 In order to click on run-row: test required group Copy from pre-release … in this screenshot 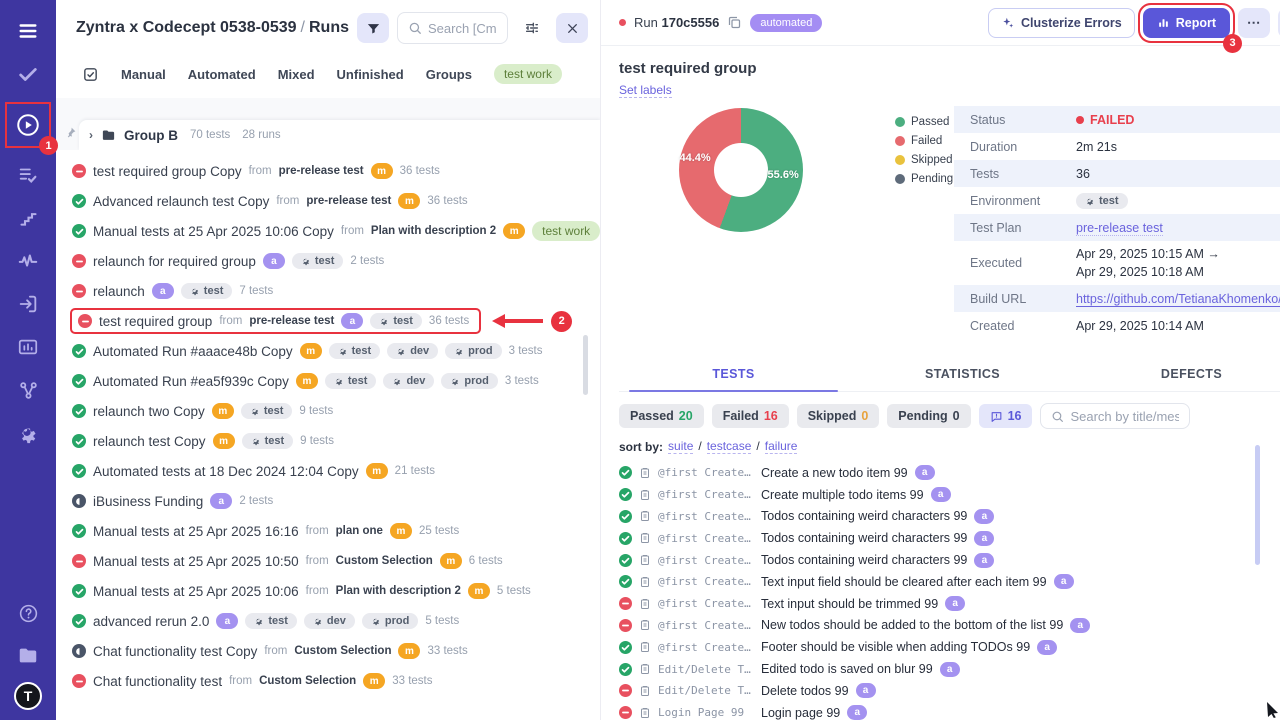, I will do `click(335, 171)`.